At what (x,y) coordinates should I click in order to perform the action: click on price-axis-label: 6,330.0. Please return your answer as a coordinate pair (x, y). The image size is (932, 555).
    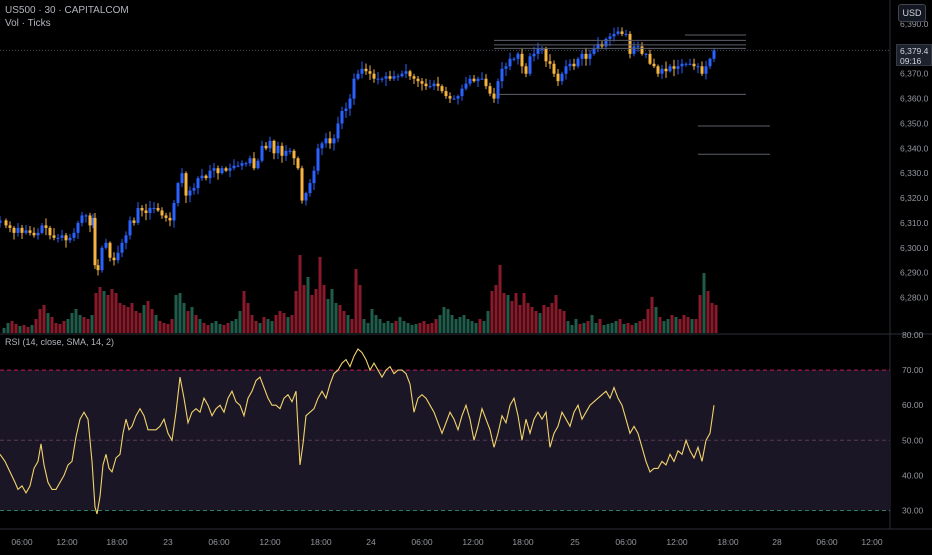
    Looking at the image, I should click on (914, 173).